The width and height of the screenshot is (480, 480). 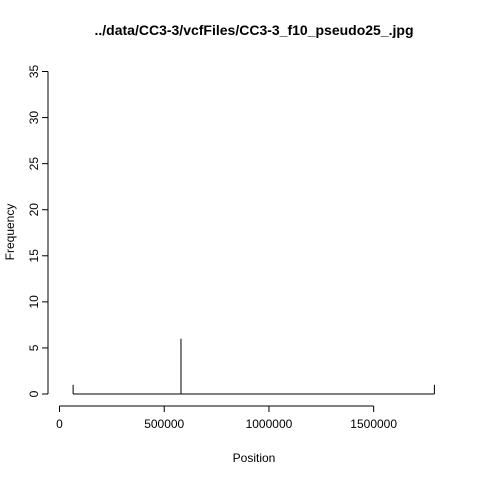 What do you see at coordinates (34, 256) in the screenshot?
I see `y-tick-label: 15` at bounding box center [34, 256].